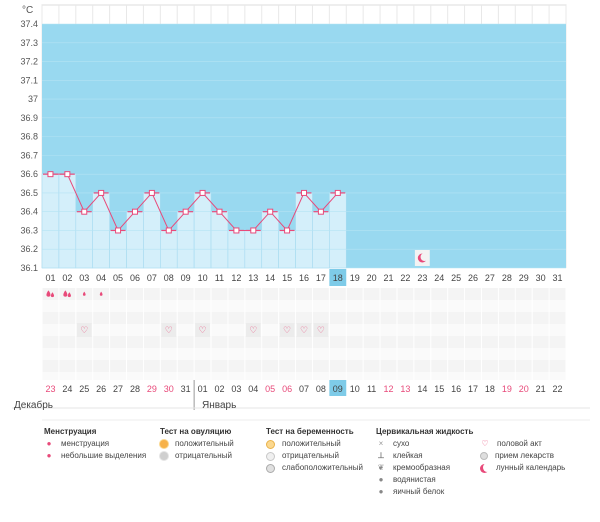 This screenshot has height=522, width=600. What do you see at coordinates (236, 278) in the screenshot?
I see `day-tick-label: 12` at bounding box center [236, 278].